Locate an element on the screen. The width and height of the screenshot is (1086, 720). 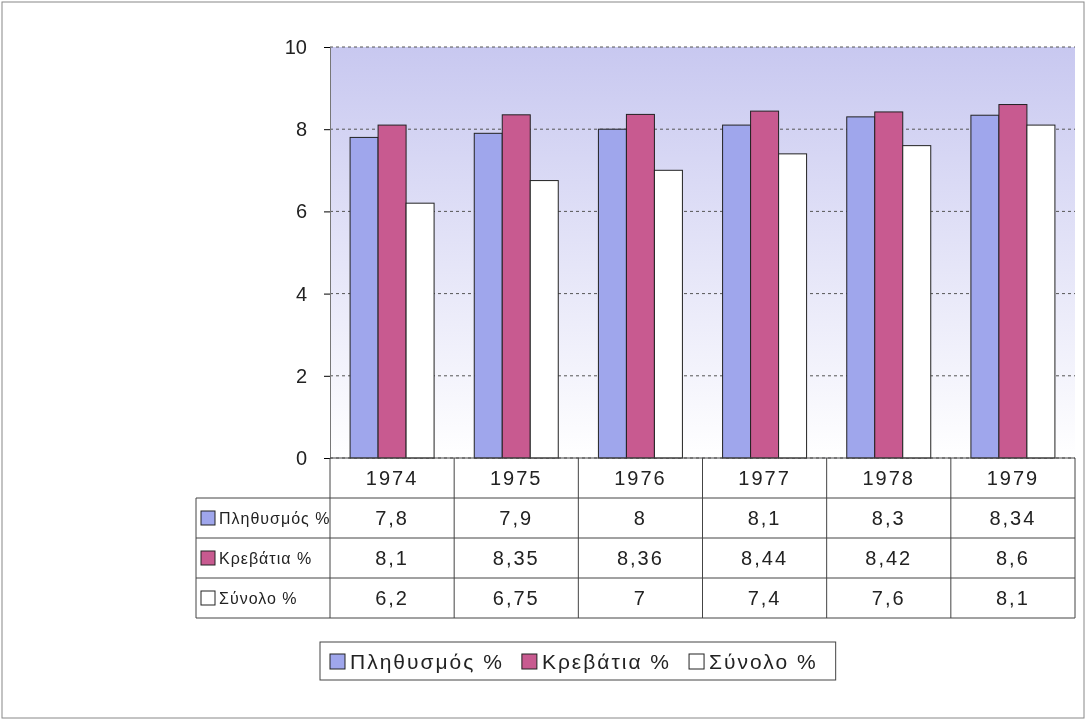
text: Κρεβάτια % is located at coordinates (606, 661).